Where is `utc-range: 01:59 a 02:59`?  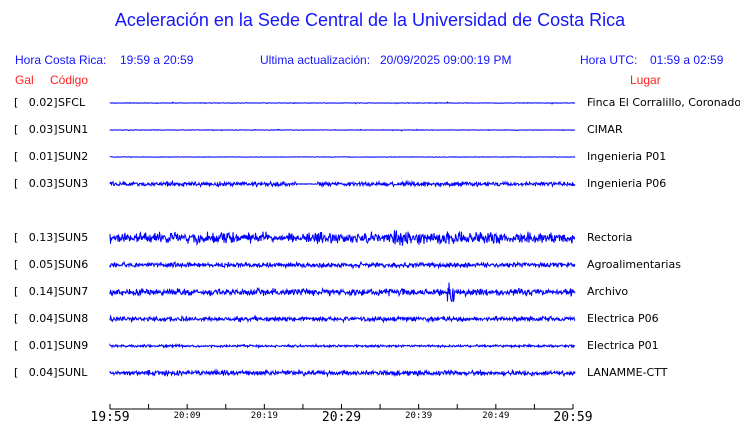
utc-range: 01:59 a 02:59 is located at coordinates (687, 60).